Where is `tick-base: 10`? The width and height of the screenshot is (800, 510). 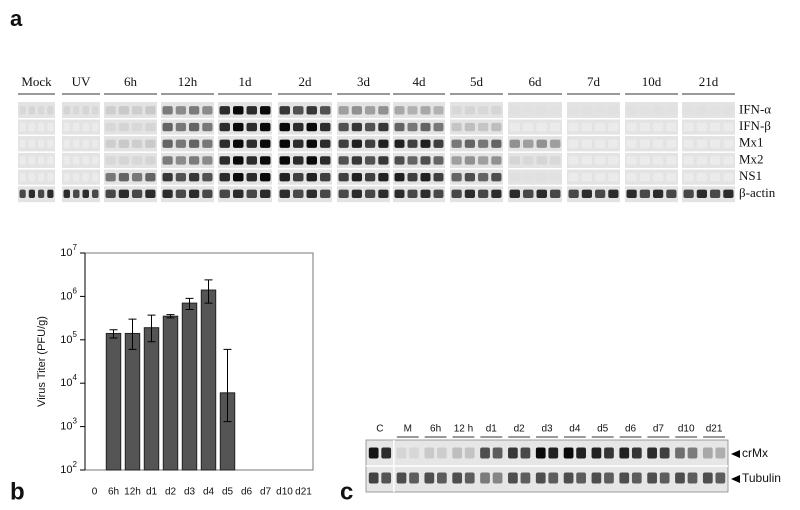
tick-base: 10 is located at coordinates (66, 296).